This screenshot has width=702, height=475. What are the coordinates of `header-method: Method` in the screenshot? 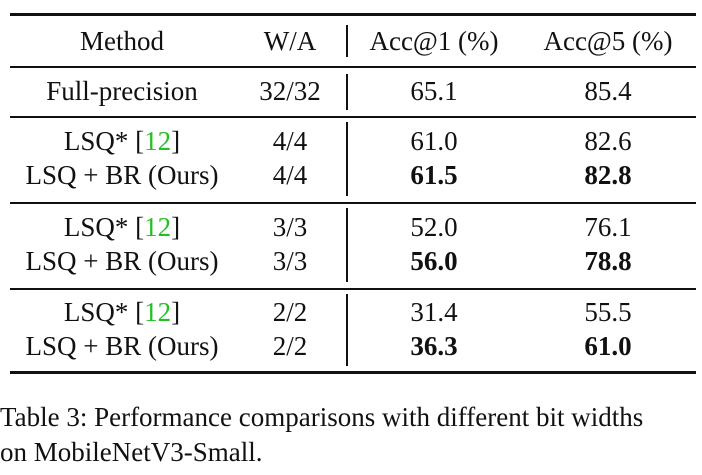 It's located at (122, 41).